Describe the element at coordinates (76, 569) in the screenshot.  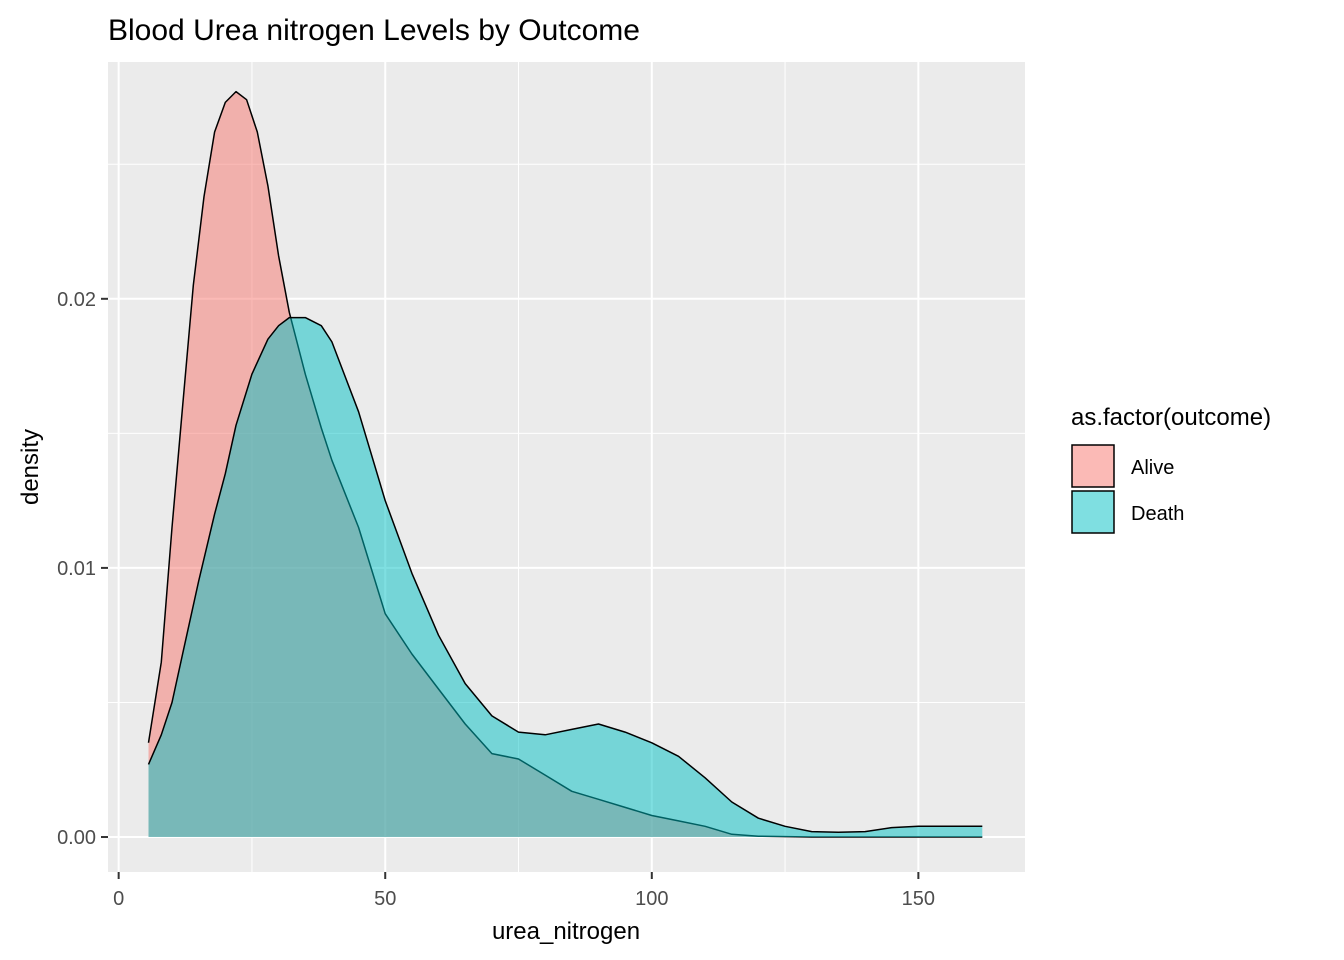
I see `y-tick-label: 0.01` at that location.